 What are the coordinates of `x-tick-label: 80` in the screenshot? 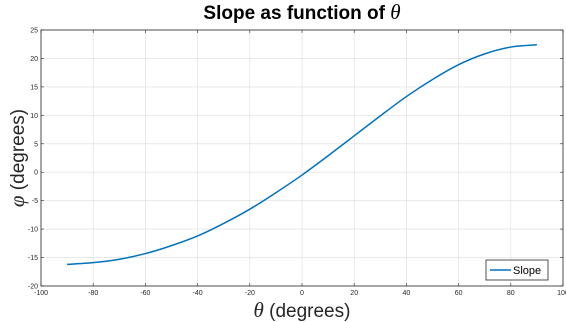 It's located at (511, 293).